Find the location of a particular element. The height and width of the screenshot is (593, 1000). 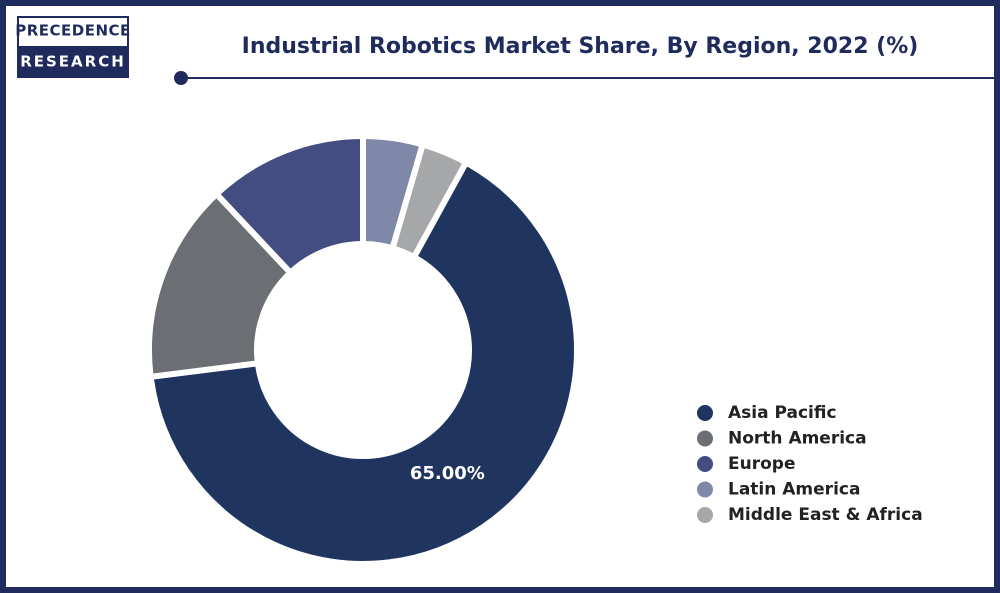

logo-text: RESEARCH is located at coordinates (73, 62).